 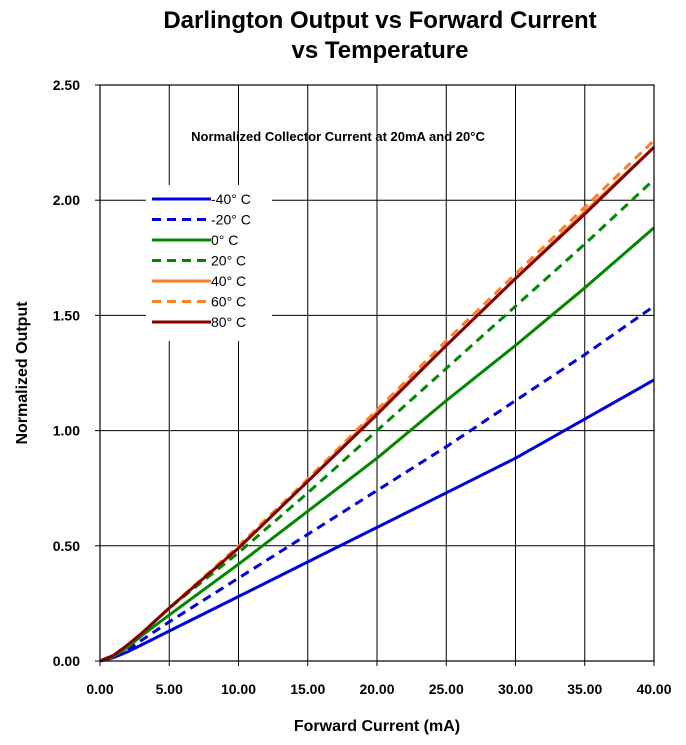 What do you see at coordinates (515, 689) in the screenshot?
I see `x-tick-label: 30.00` at bounding box center [515, 689].